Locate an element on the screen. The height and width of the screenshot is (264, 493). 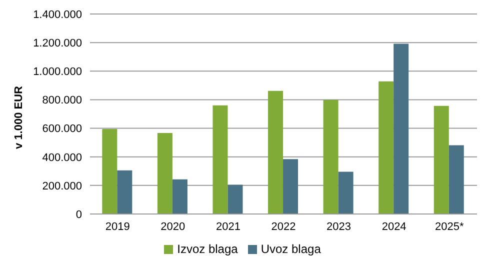
legend-label: Izvoz blaga is located at coordinates (207, 249).